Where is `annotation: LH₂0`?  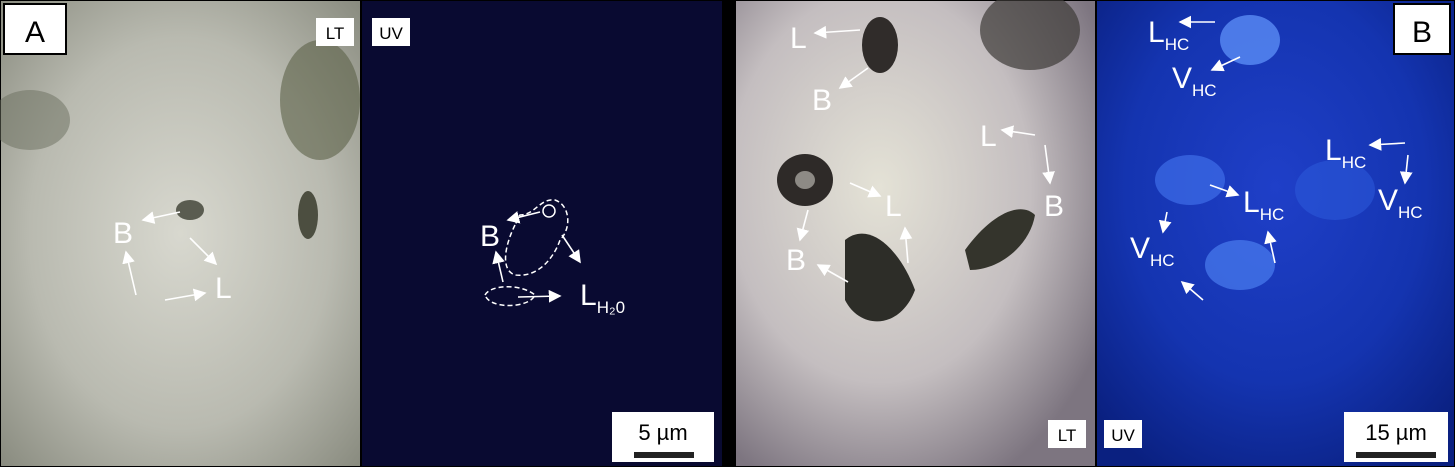
annotation: LH₂0 is located at coordinates (602, 298).